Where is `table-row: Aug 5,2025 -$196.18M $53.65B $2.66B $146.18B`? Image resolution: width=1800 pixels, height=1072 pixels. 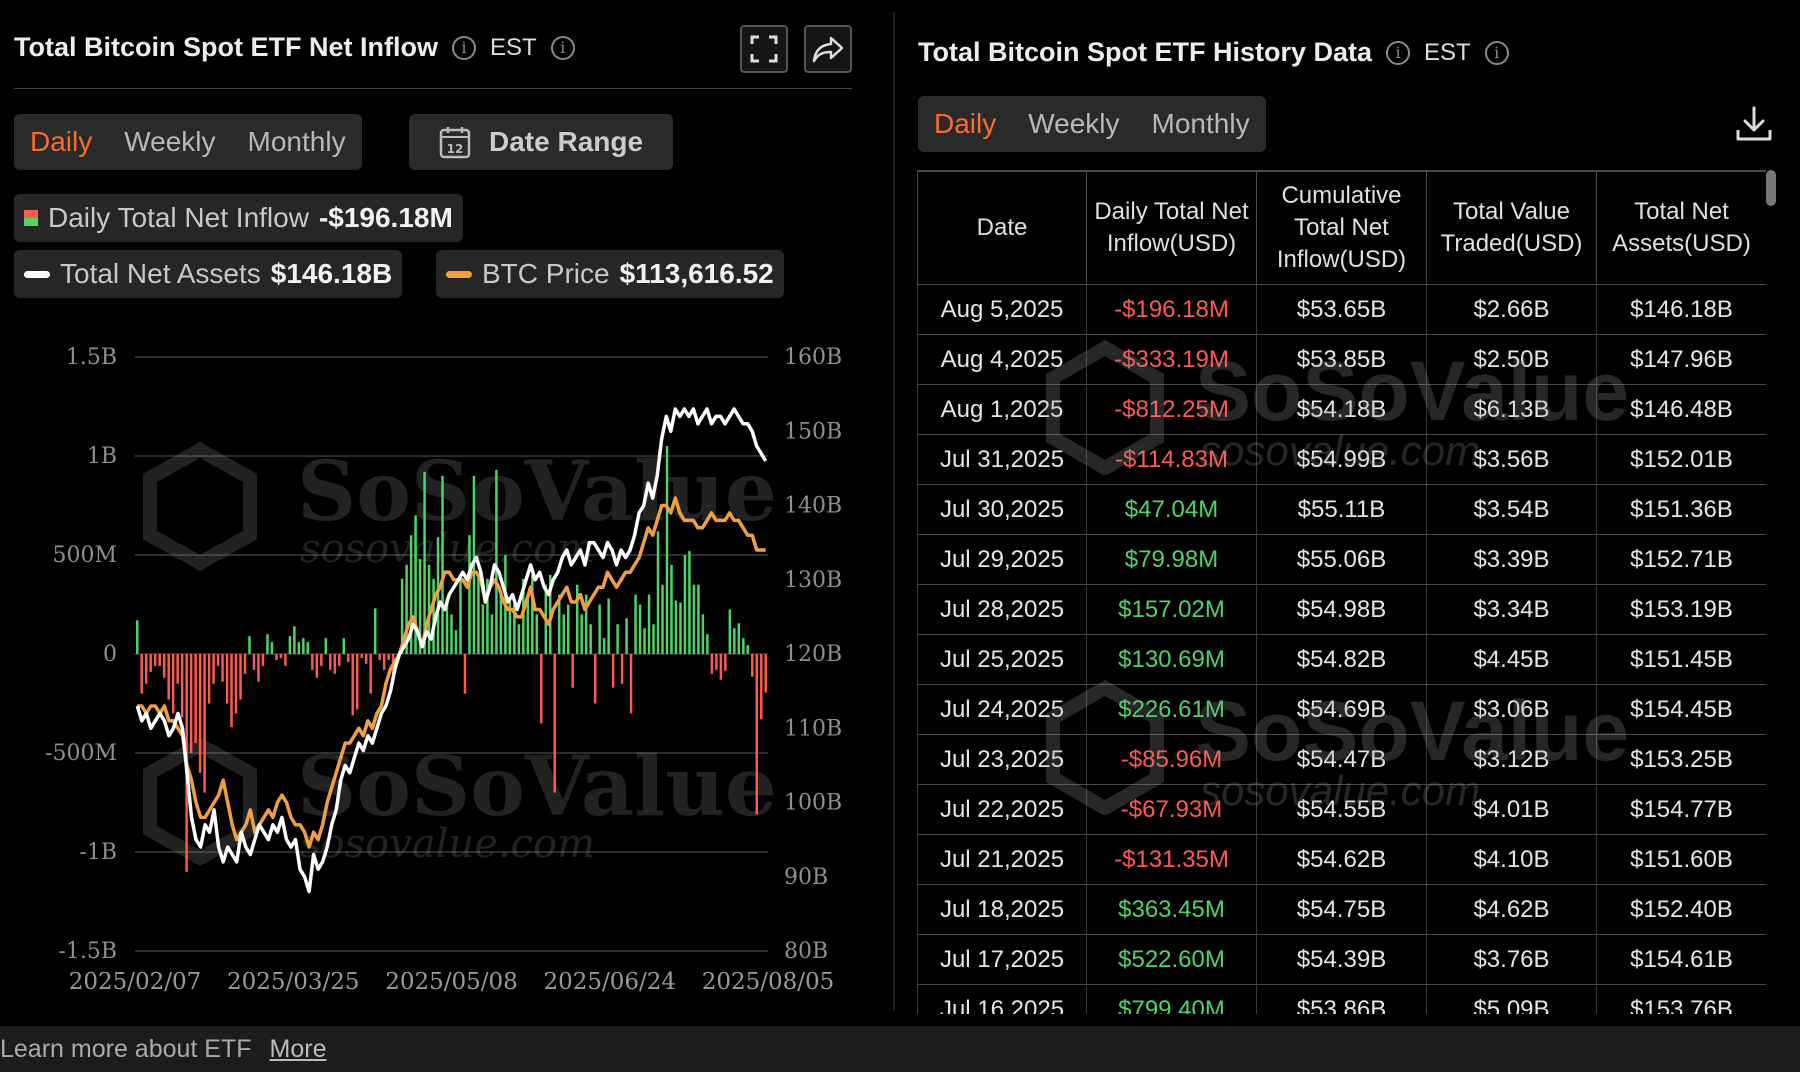 table-row: Aug 5,2025 -$196.18M $53.65B $2.66B $146.18B is located at coordinates (1341, 309).